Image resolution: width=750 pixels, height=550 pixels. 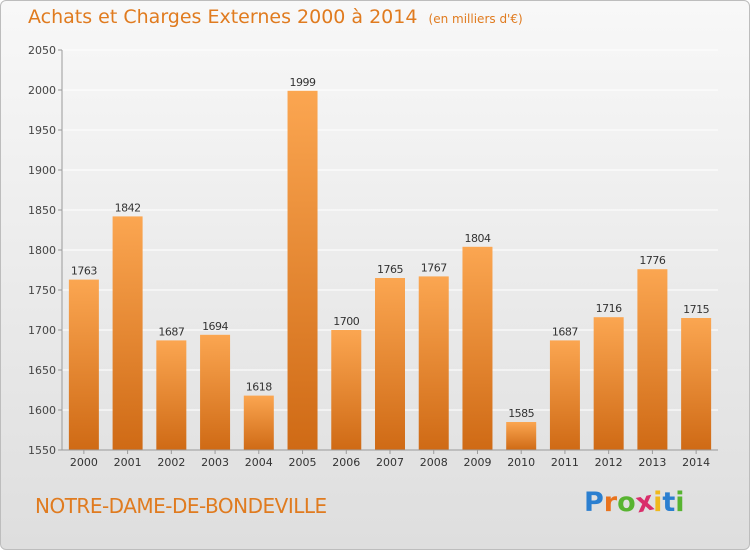 What do you see at coordinates (475, 19) in the screenshot?
I see `unit-text: (en milliers d'€)` at bounding box center [475, 19].